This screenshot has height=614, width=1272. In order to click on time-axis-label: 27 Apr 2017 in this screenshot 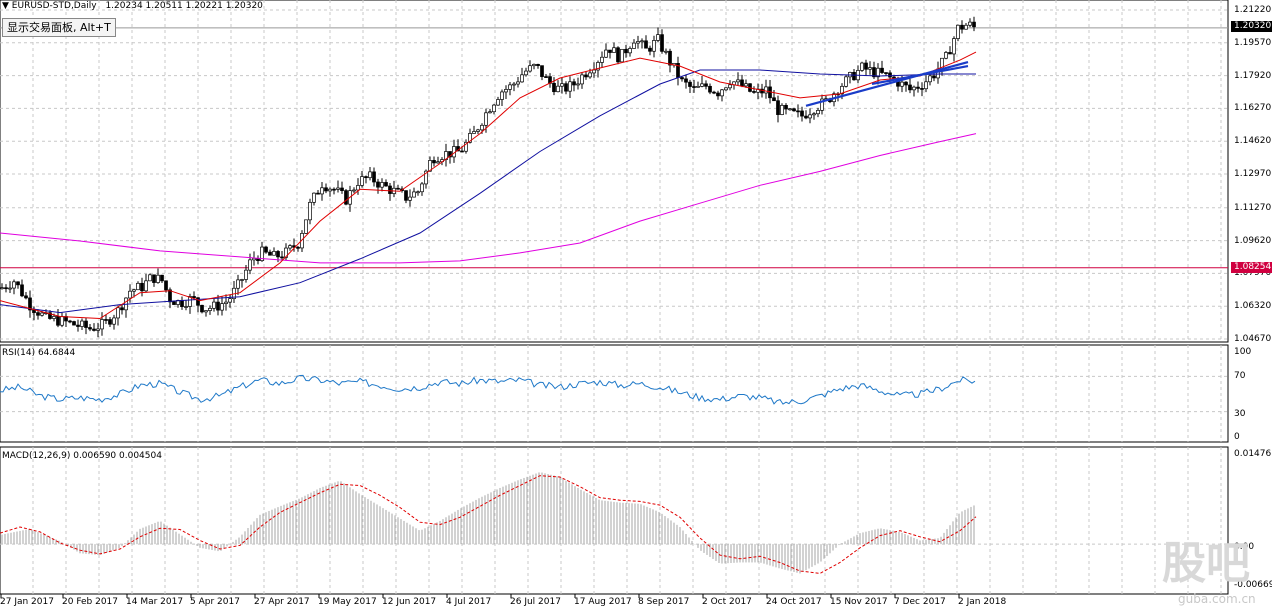, I will do `click(282, 602)`.